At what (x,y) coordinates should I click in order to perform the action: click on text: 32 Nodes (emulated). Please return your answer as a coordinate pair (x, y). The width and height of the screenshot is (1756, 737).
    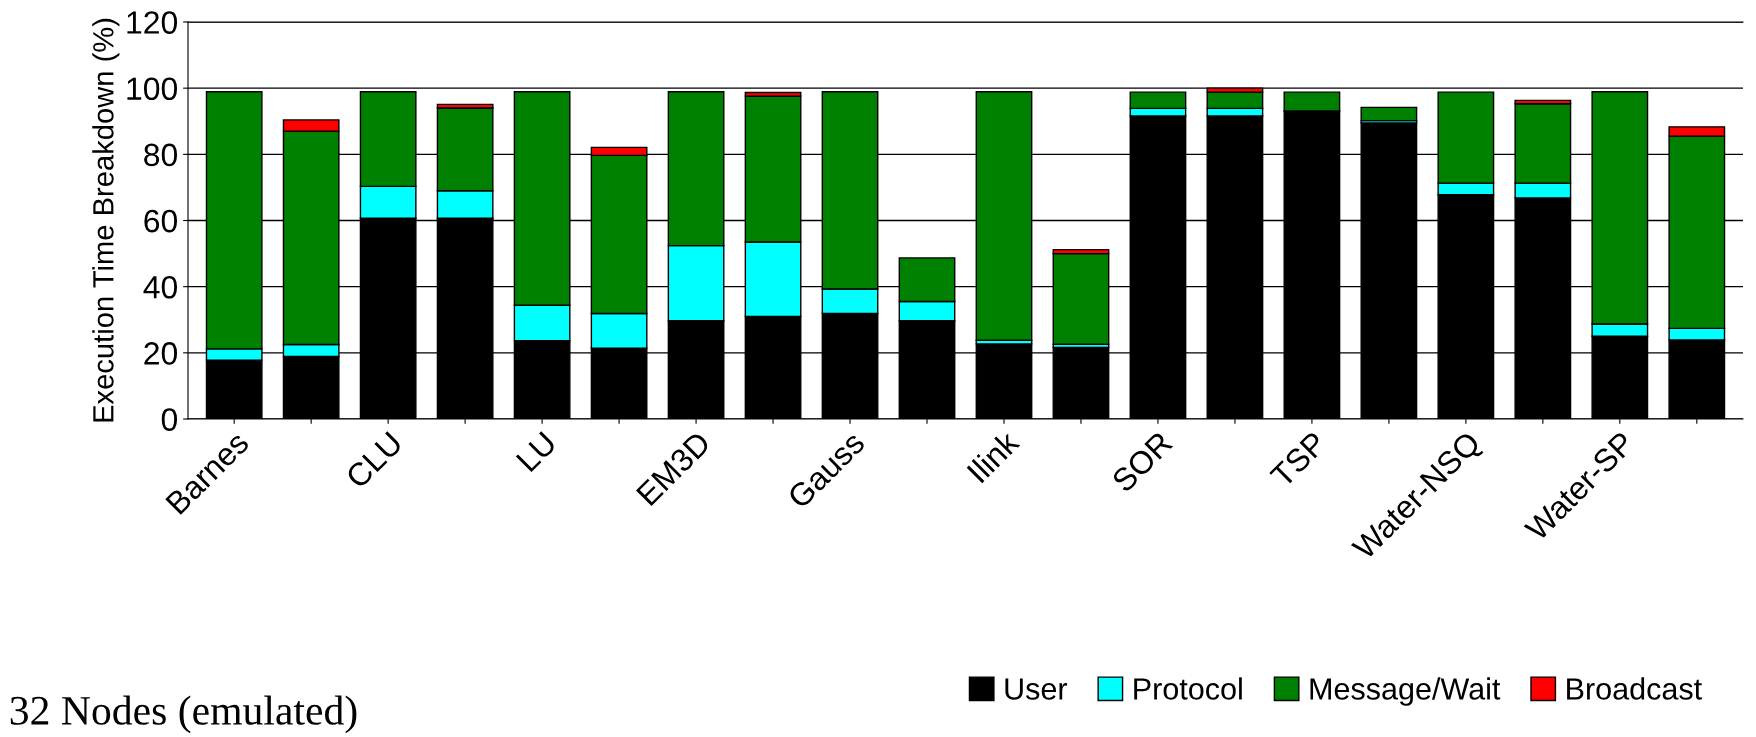
    Looking at the image, I should click on (183, 714).